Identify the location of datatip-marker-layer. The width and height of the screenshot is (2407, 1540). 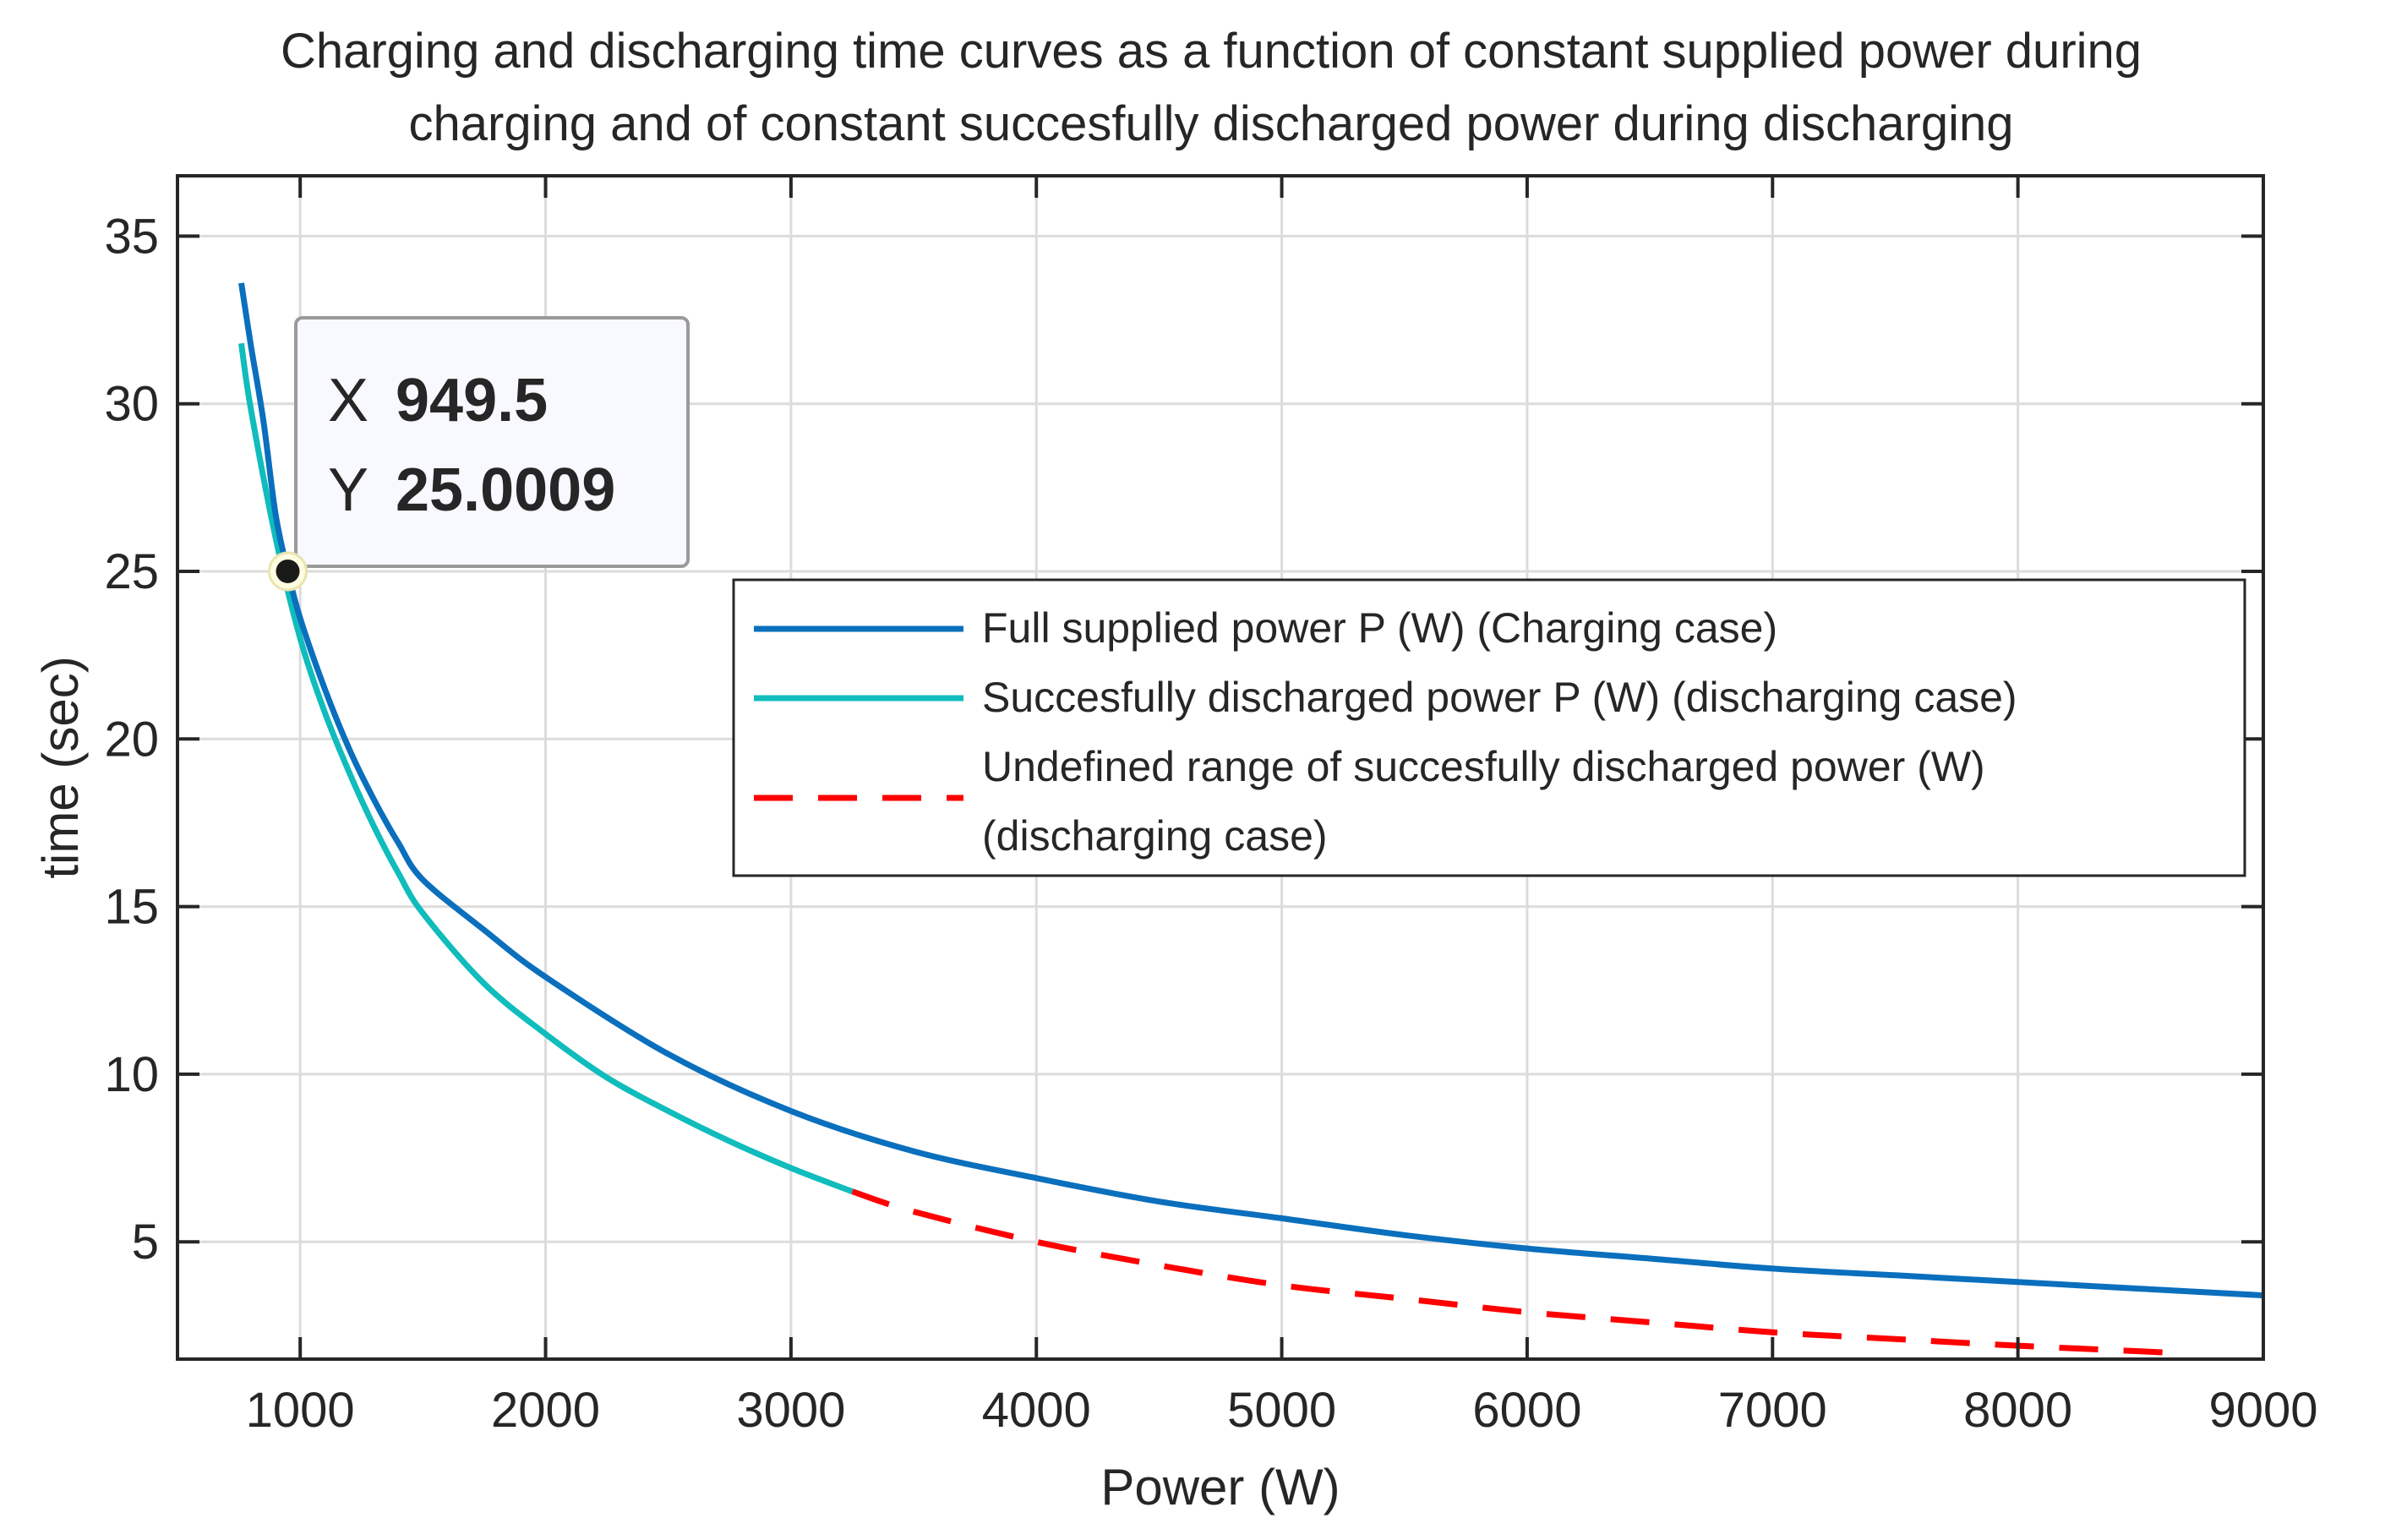
(288, 571).